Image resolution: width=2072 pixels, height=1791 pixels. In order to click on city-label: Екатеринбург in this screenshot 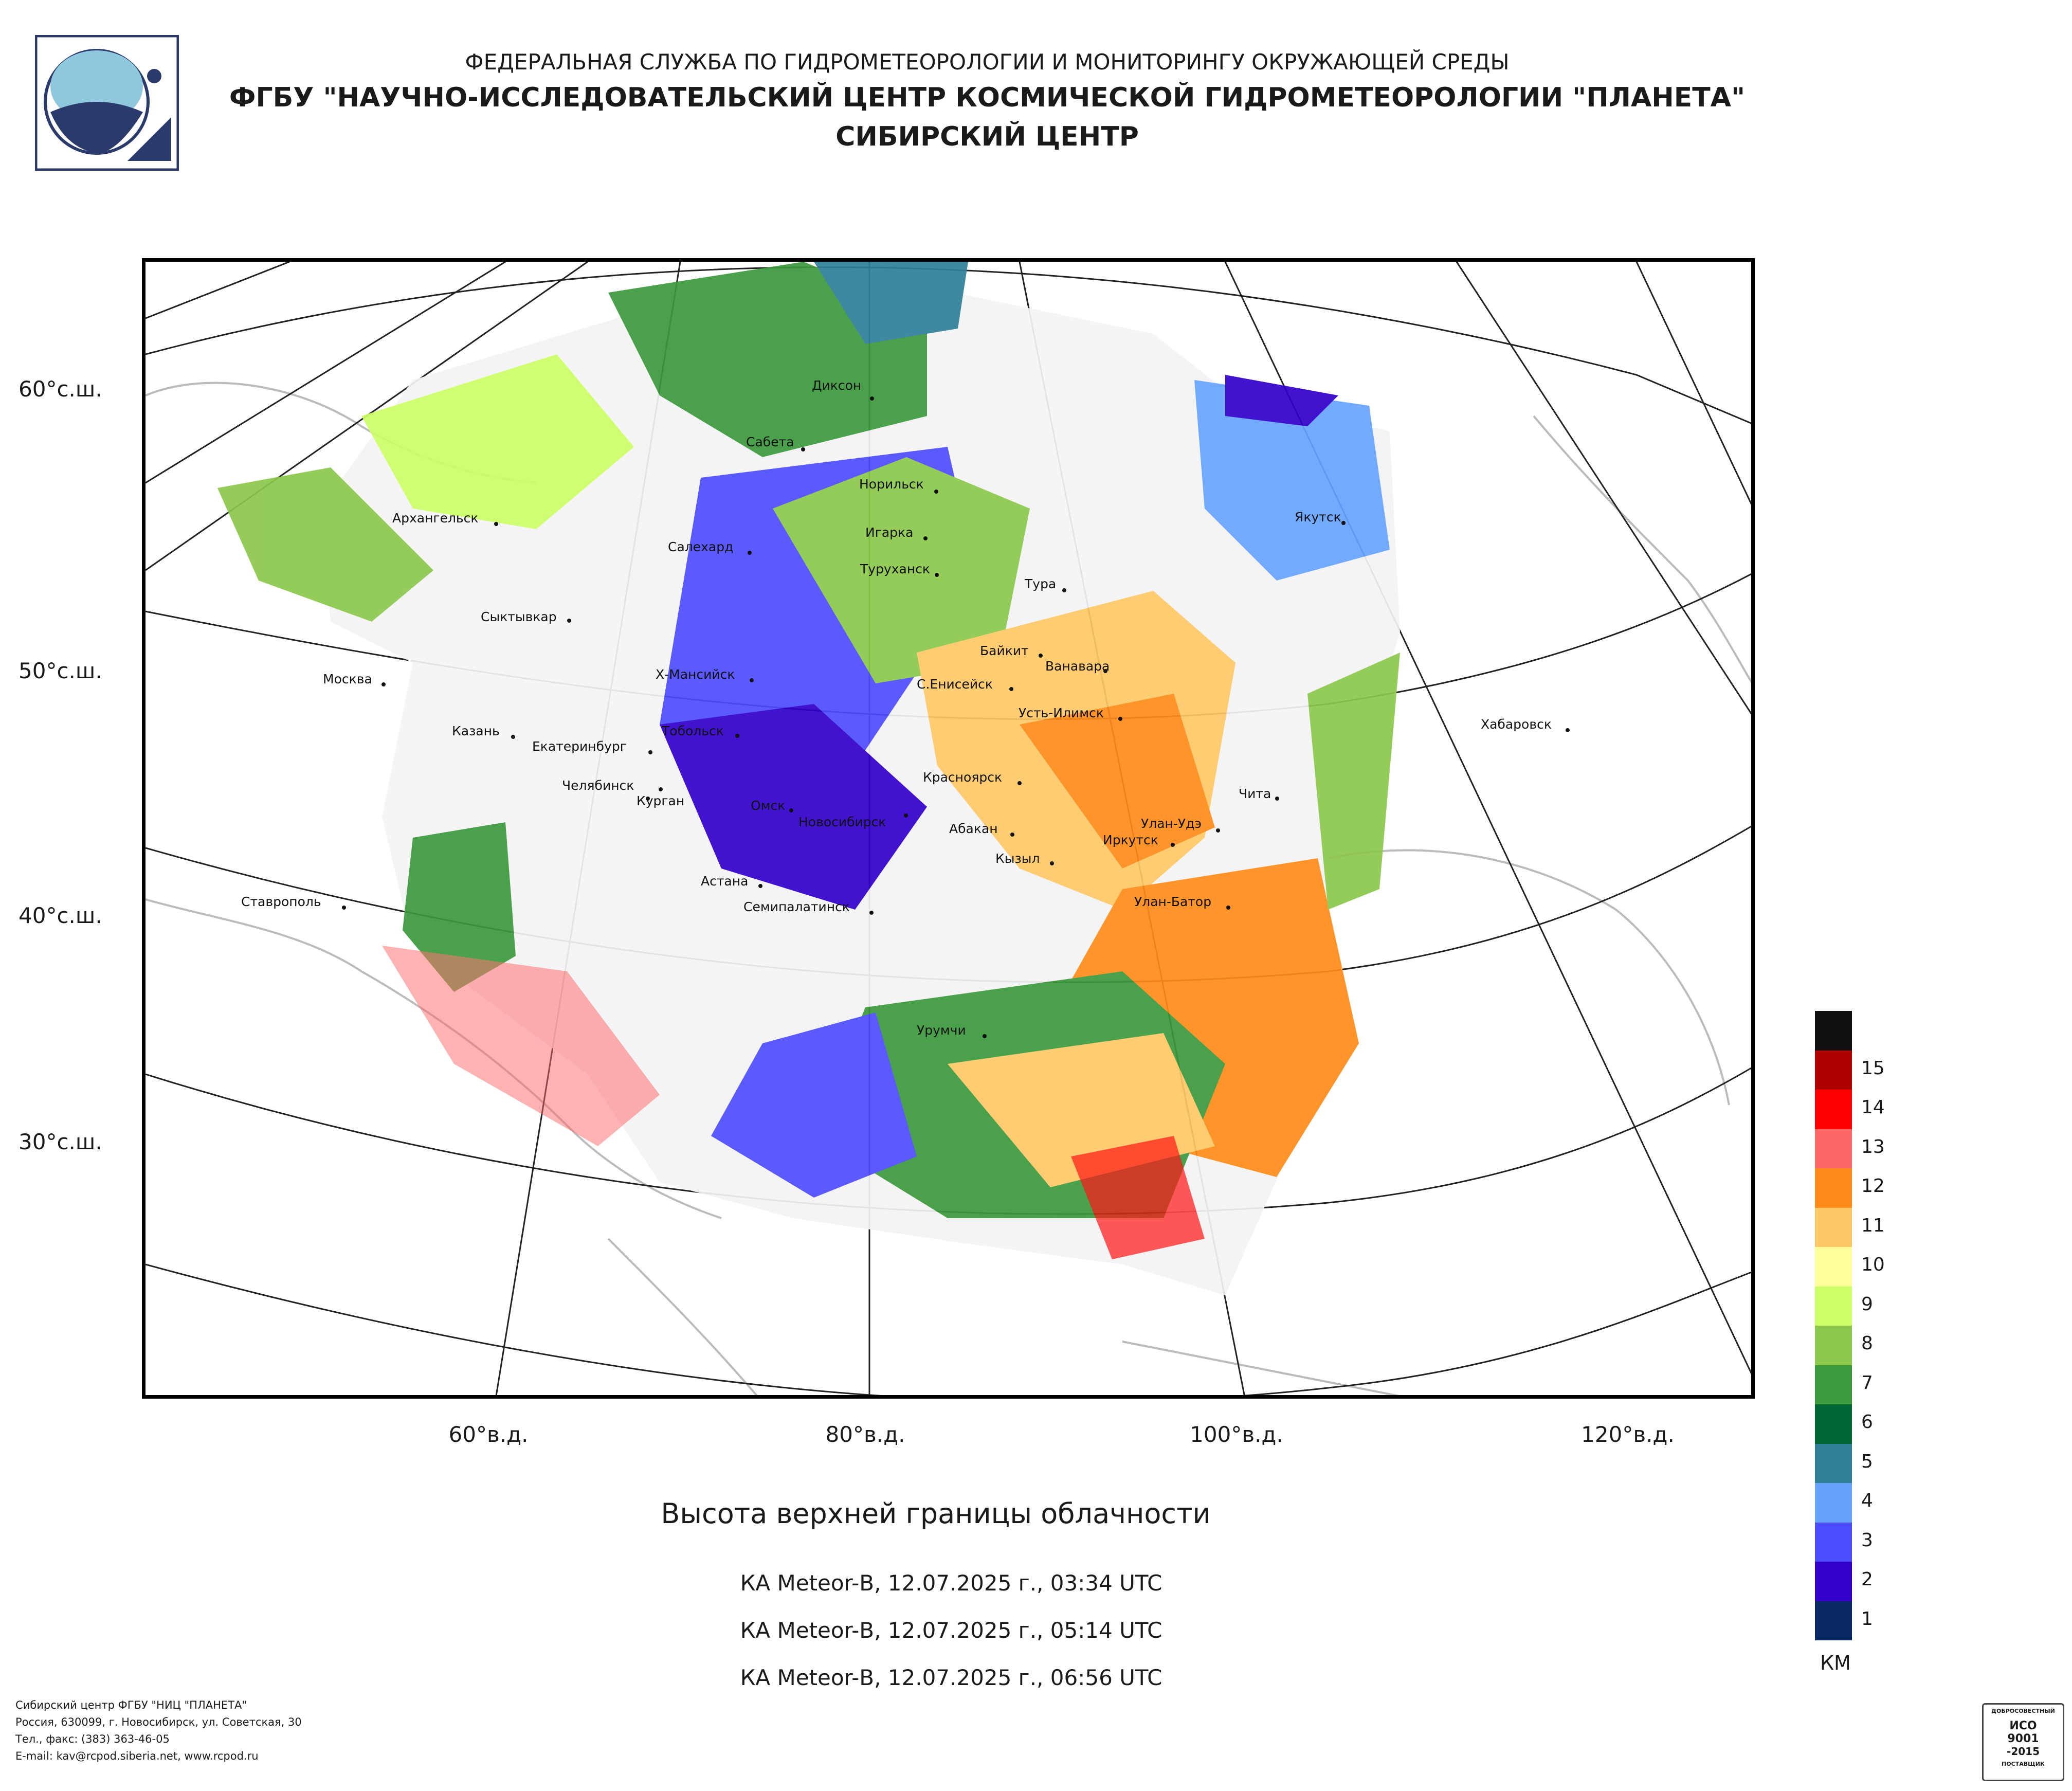, I will do `click(579, 746)`.